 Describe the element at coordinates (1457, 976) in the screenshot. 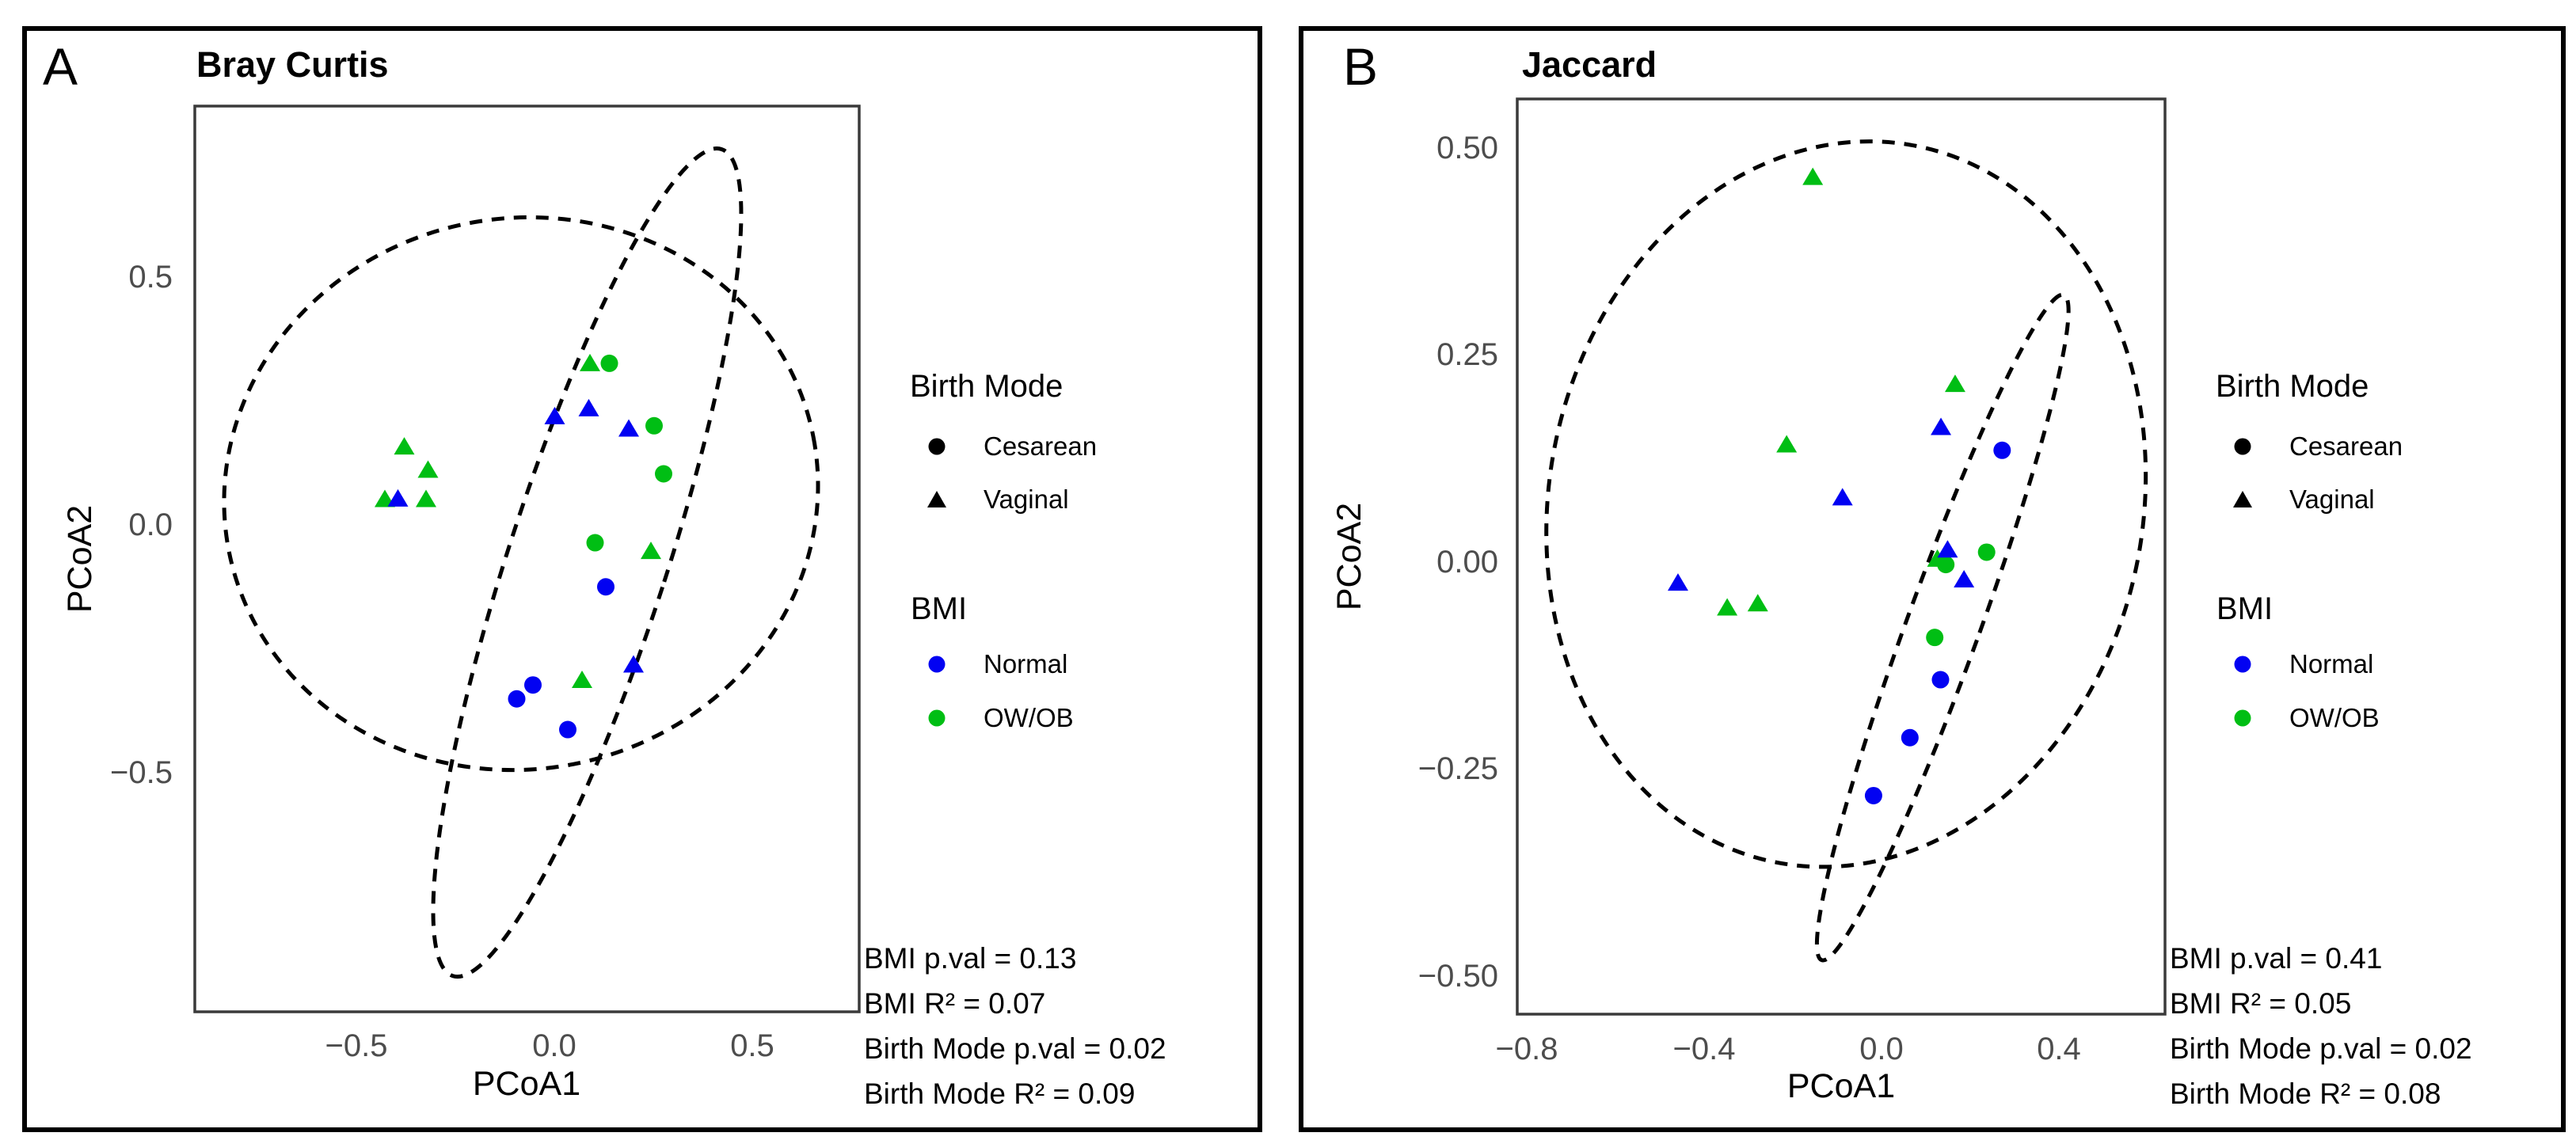

I see `y-tick-label: −0.50` at that location.